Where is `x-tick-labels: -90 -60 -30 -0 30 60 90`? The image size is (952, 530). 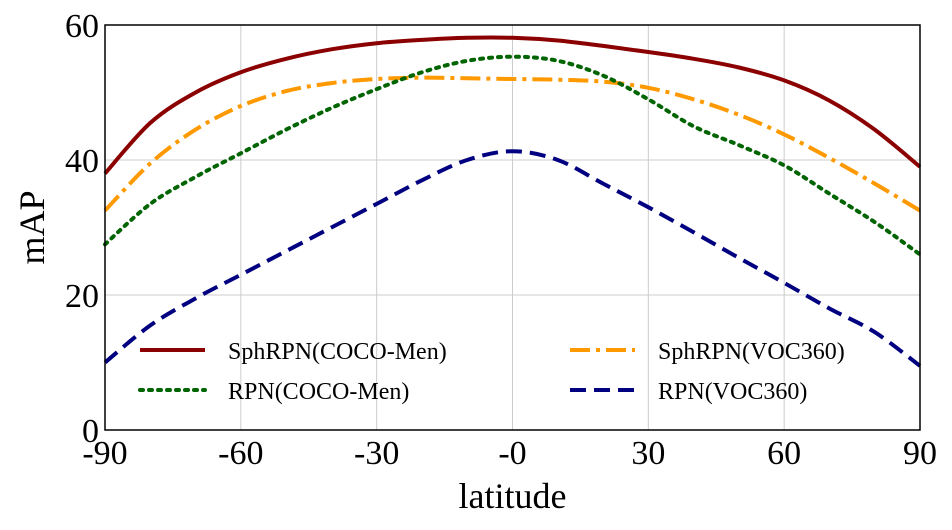 x-tick-labels: -90 -60 -30 -0 30 60 90 is located at coordinates (509, 453).